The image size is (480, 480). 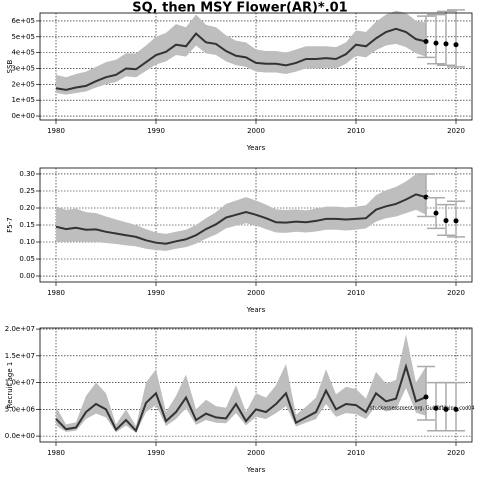 What do you see at coordinates (20, 329) in the screenshot?
I see `y-tick-label: 2.0e+07` at bounding box center [20, 329].